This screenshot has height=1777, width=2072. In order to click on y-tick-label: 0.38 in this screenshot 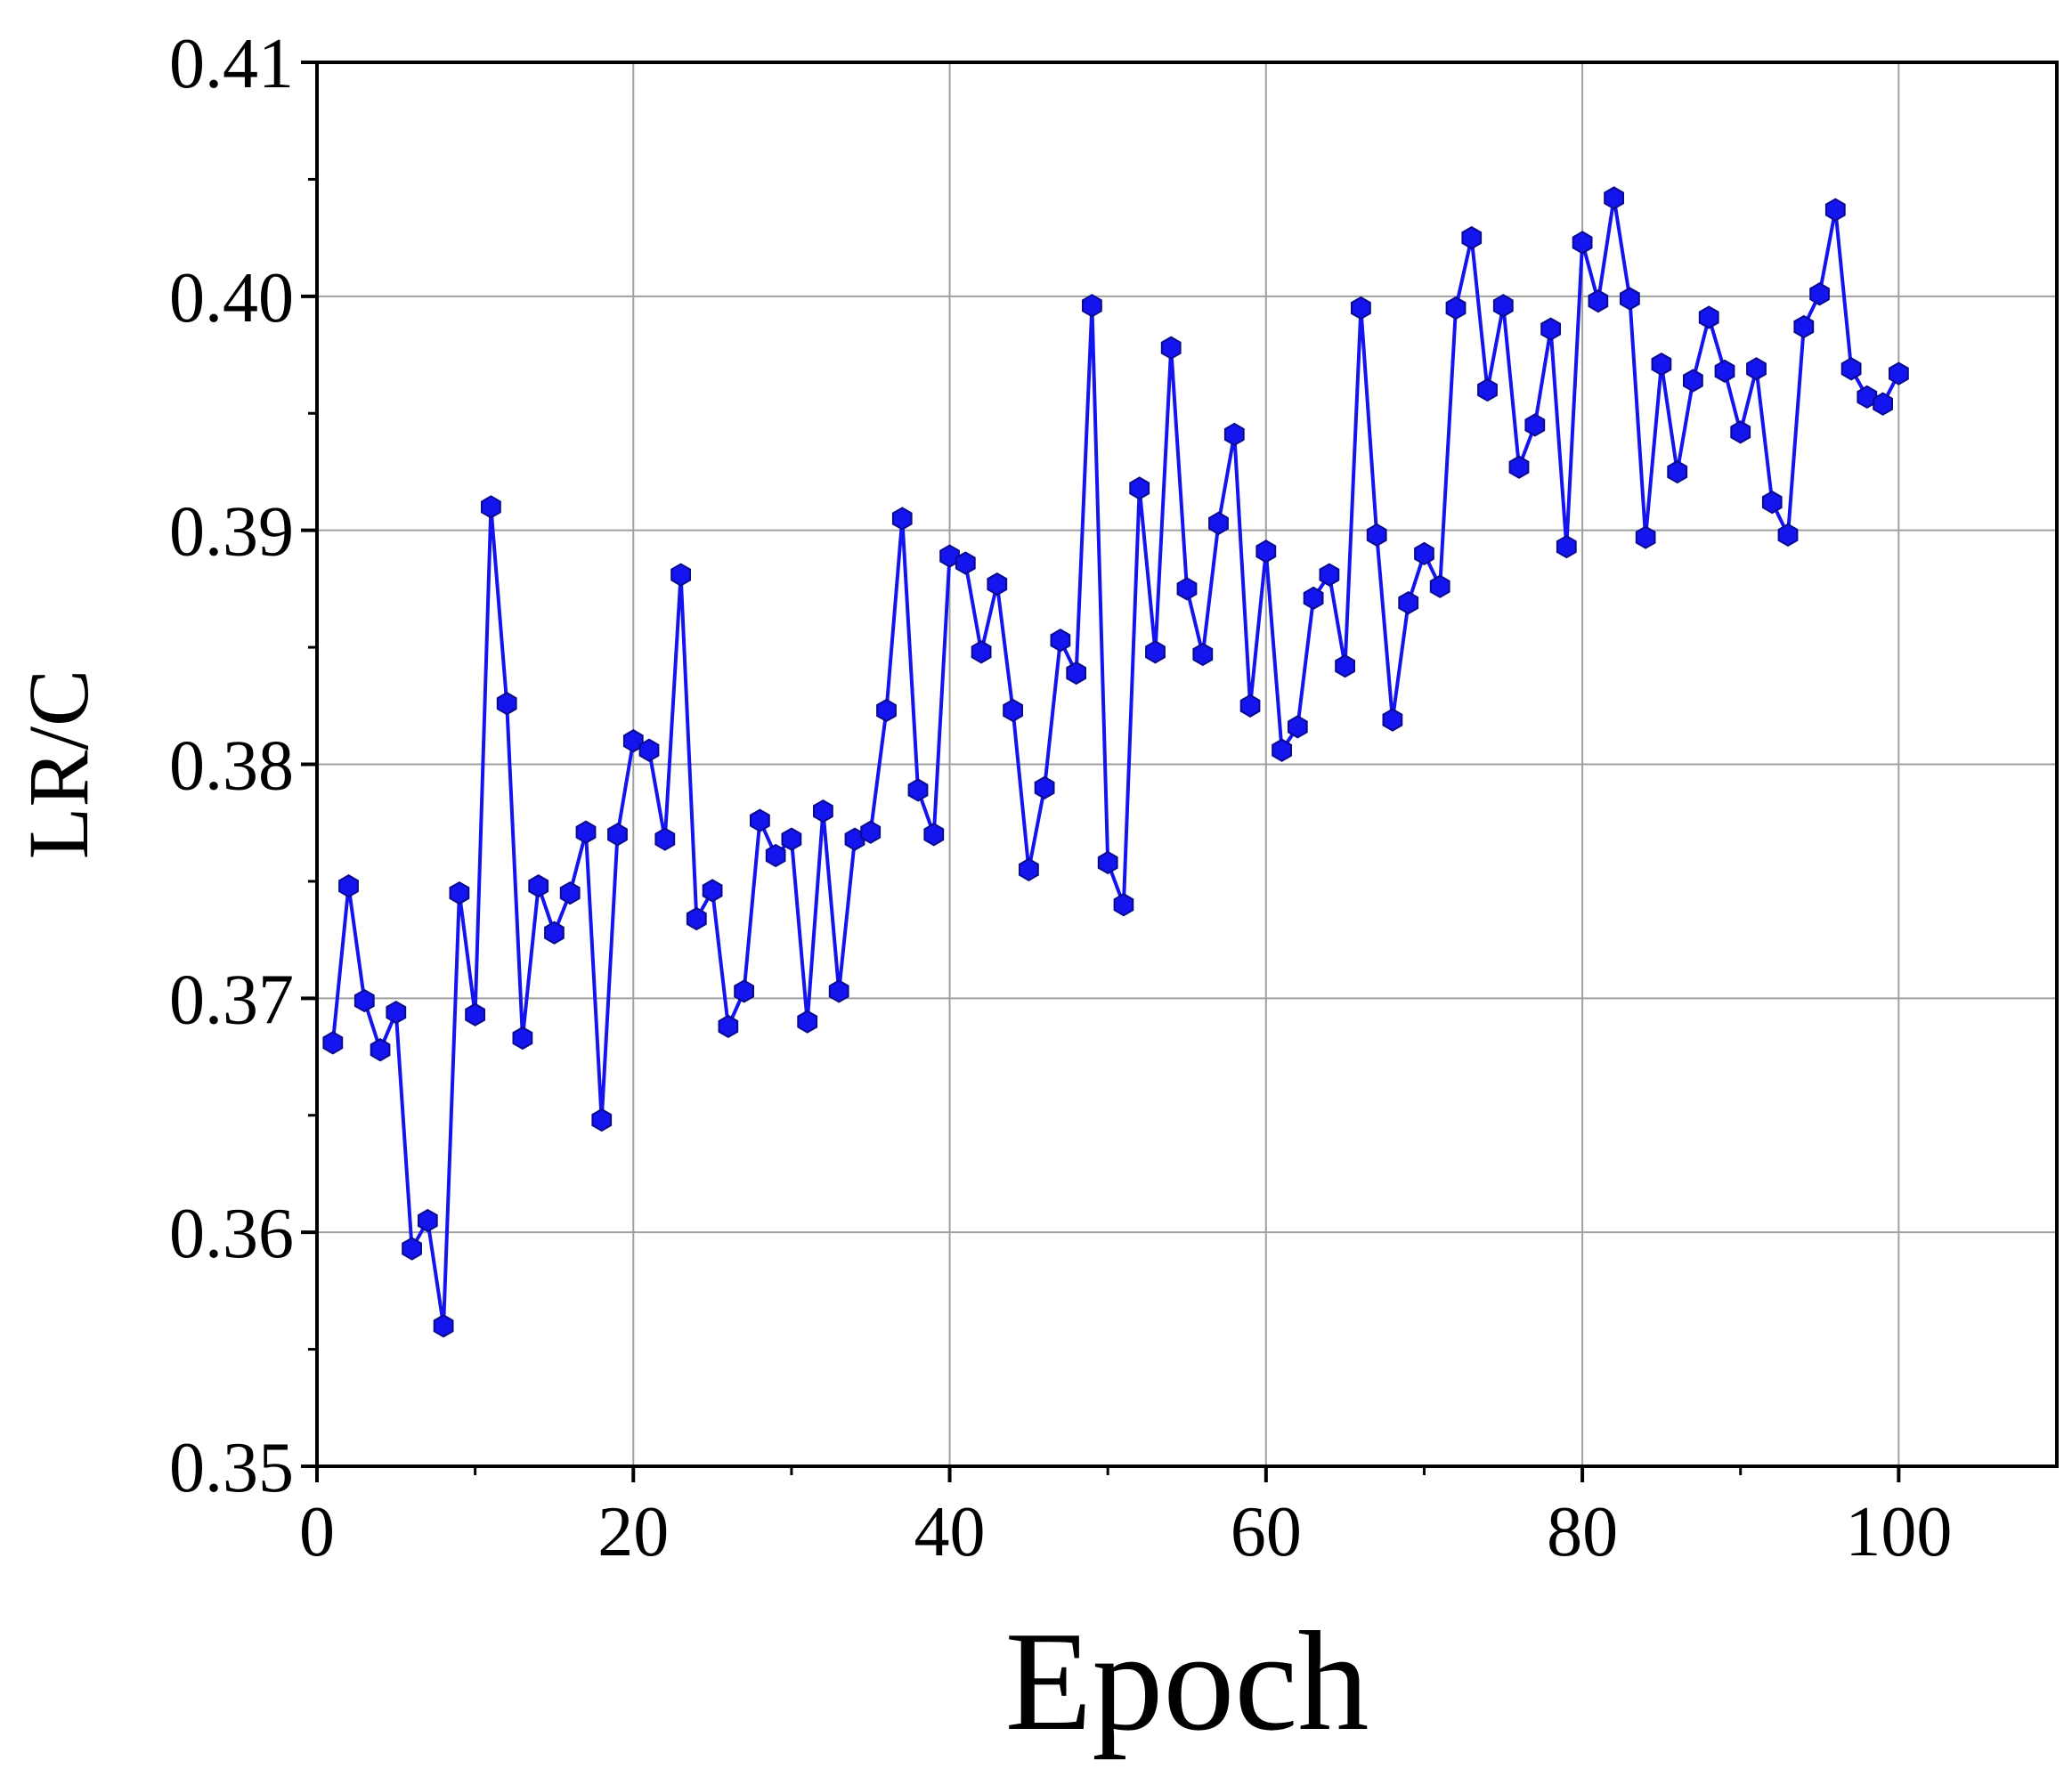, I will do `click(231, 767)`.